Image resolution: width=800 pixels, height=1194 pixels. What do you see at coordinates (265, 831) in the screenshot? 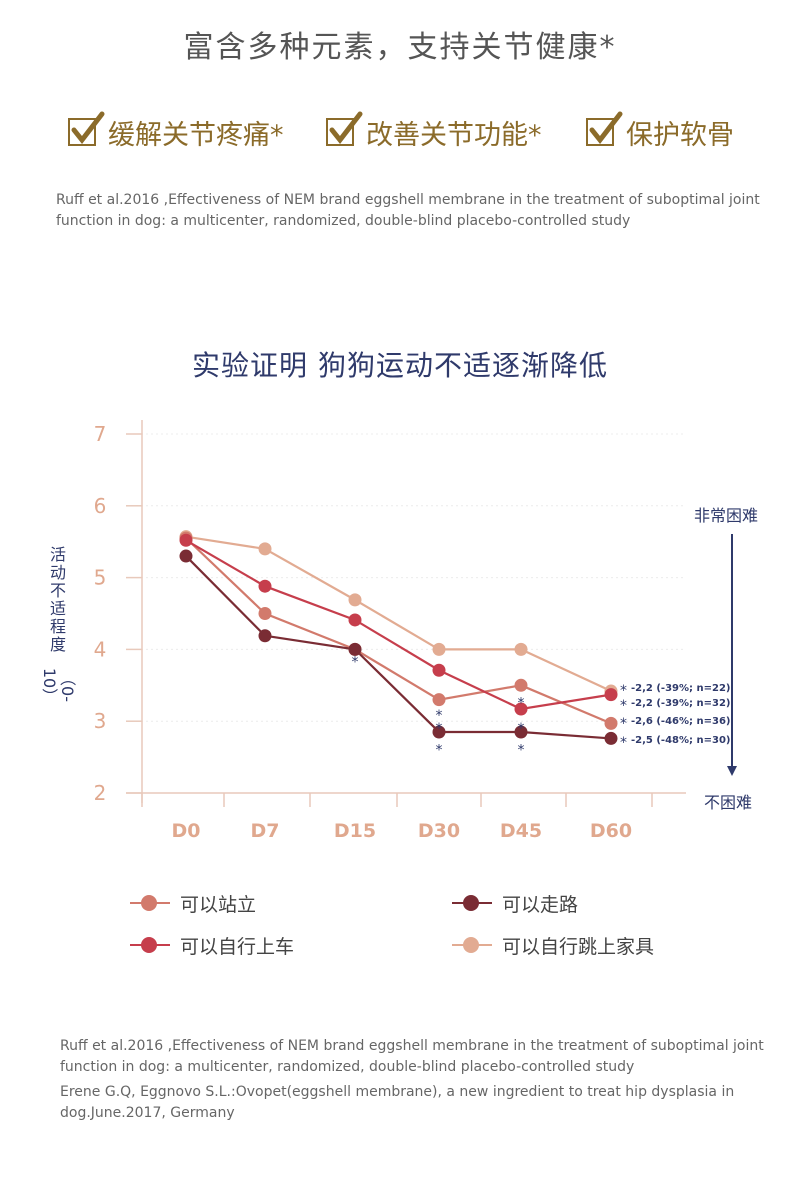
I see `x-tick-label: D7` at bounding box center [265, 831].